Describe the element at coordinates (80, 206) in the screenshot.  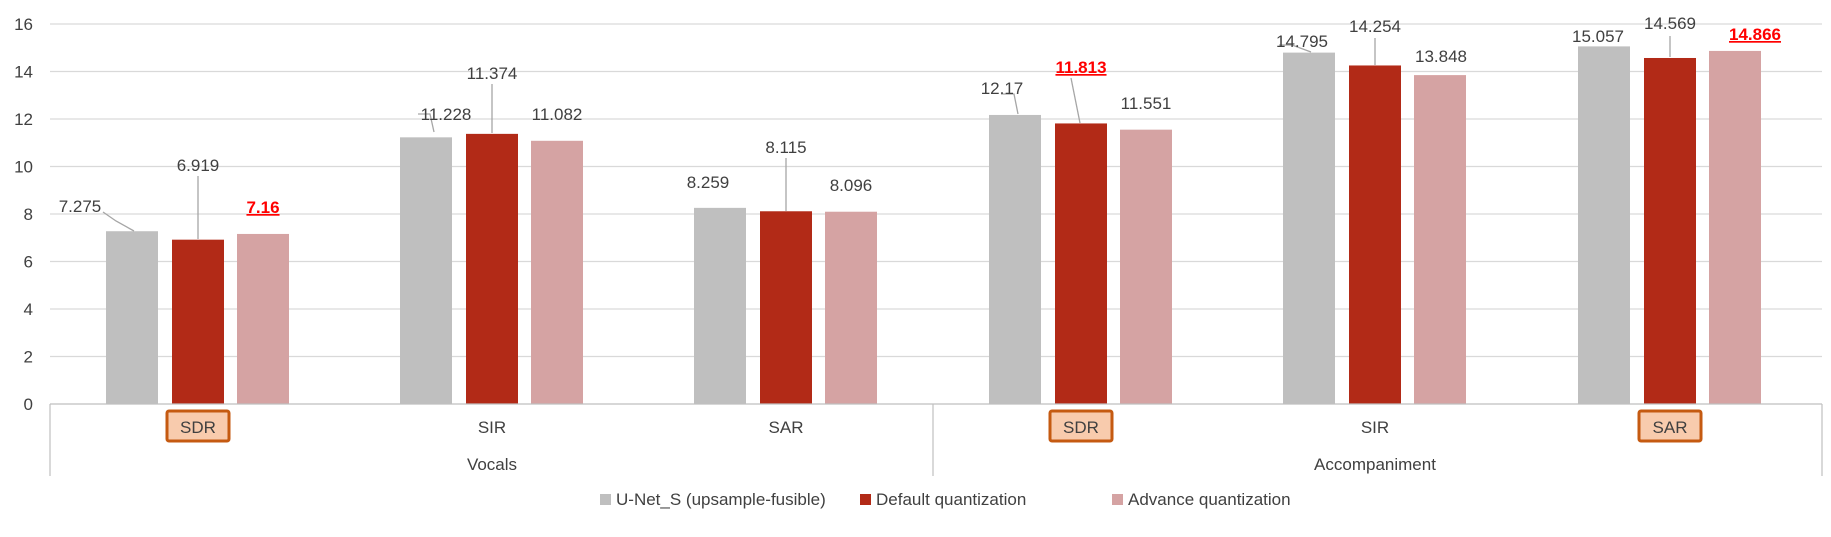
I see `data-label: 7.275` at that location.